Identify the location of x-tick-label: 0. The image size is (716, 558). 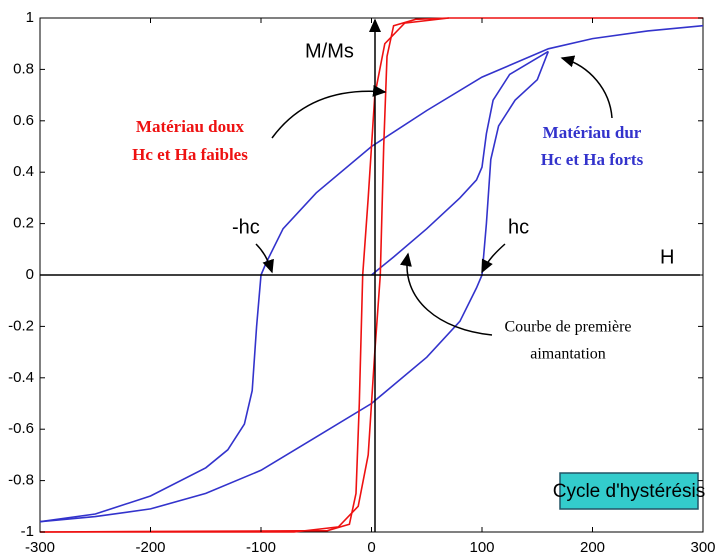
(371, 547).